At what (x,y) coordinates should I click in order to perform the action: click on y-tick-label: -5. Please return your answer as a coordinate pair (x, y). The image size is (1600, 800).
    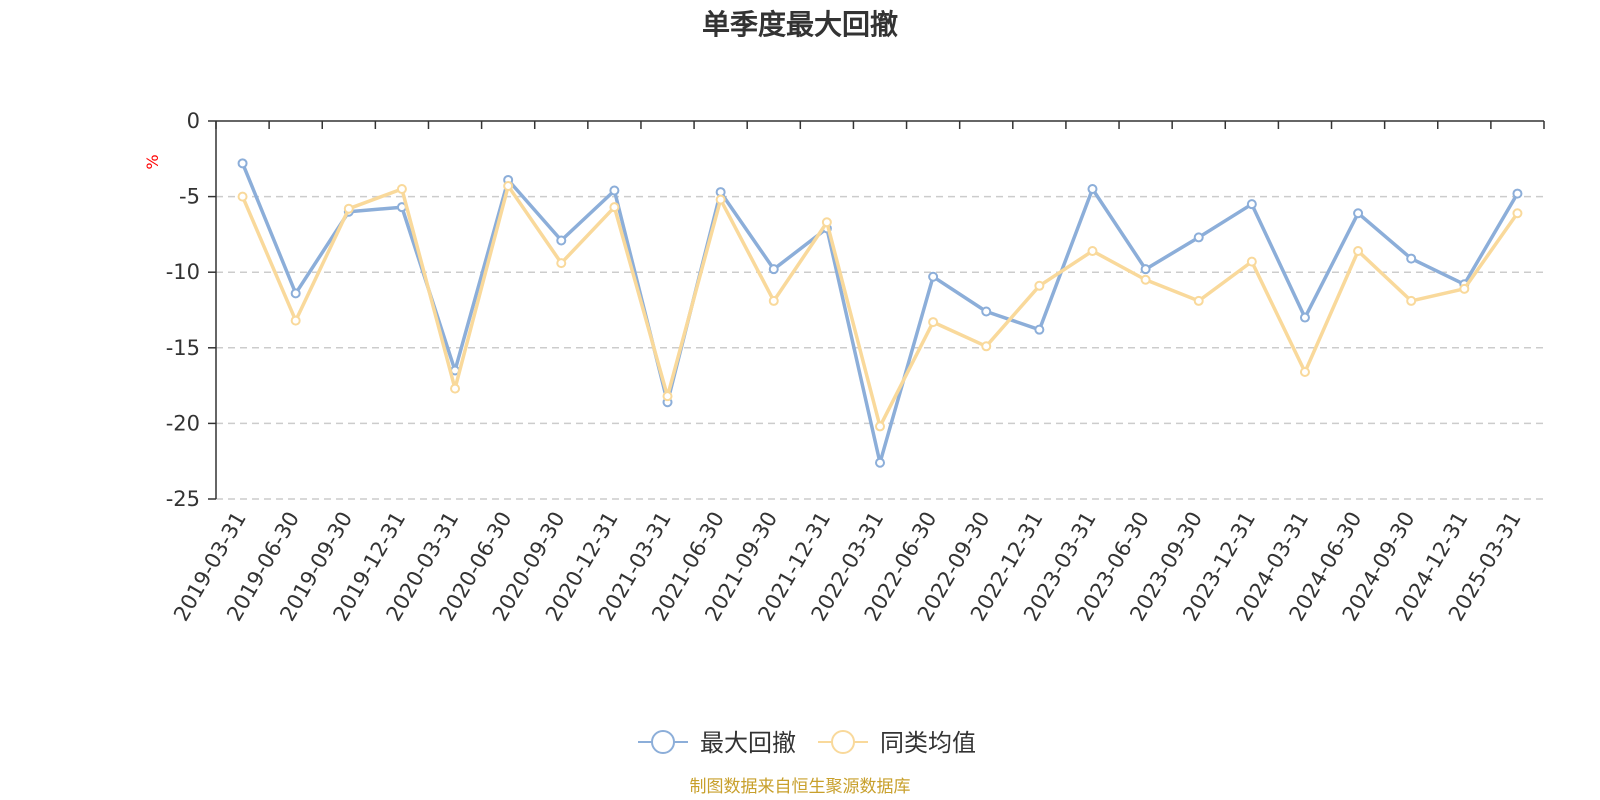
    Looking at the image, I should click on (189, 197).